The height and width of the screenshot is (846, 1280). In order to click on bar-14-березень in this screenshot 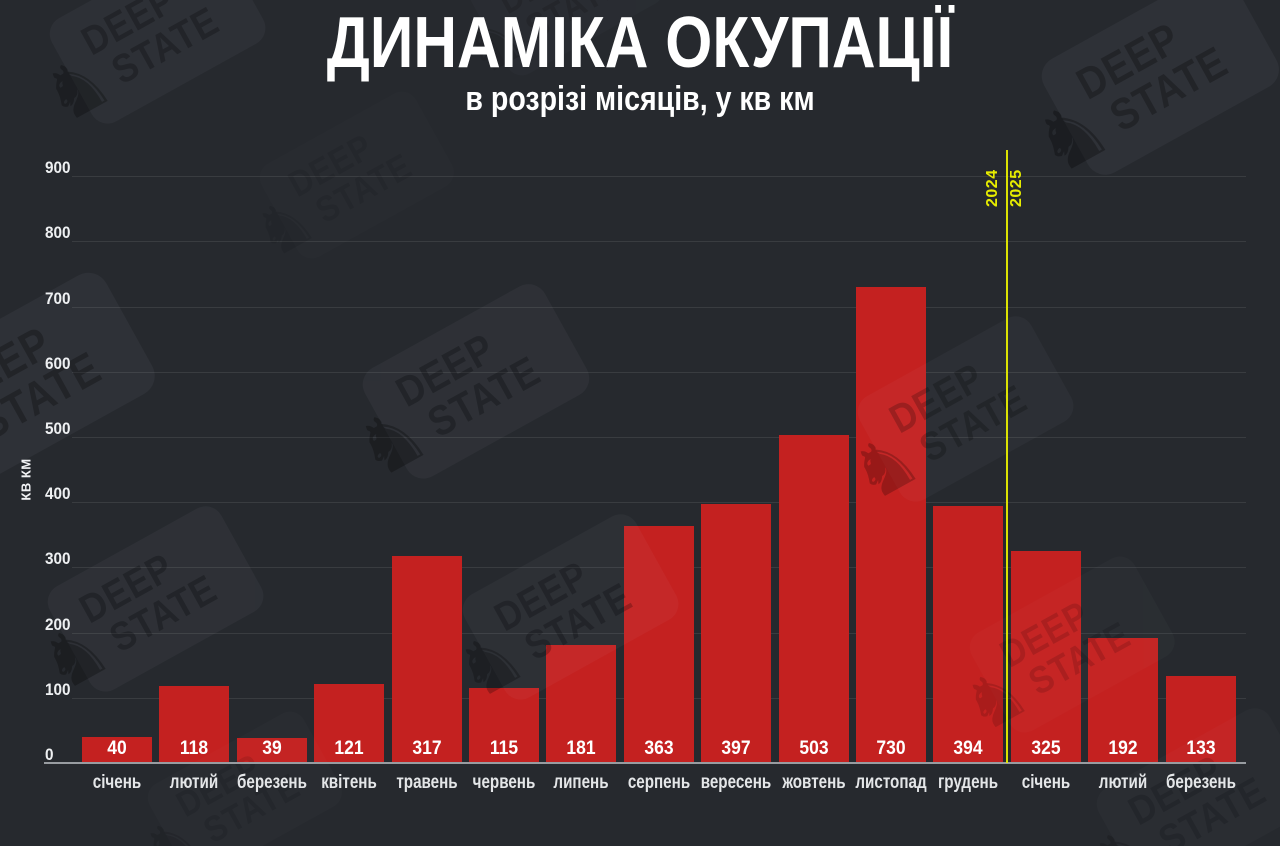, I will do `click(1200, 719)`.